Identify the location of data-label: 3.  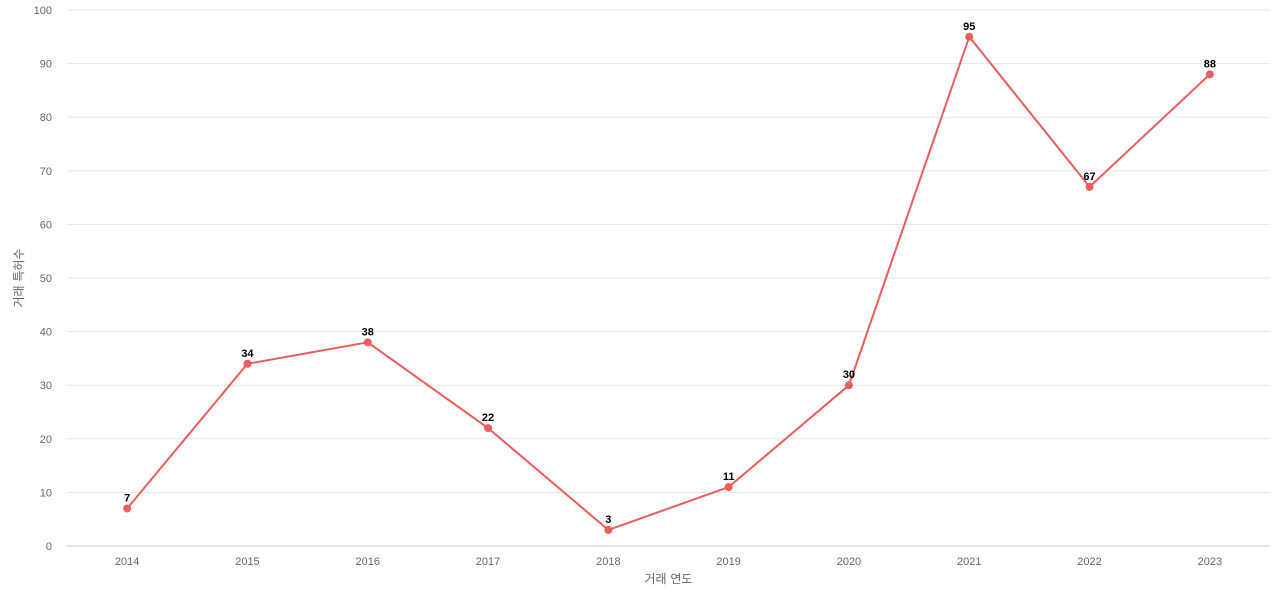
(608, 520).